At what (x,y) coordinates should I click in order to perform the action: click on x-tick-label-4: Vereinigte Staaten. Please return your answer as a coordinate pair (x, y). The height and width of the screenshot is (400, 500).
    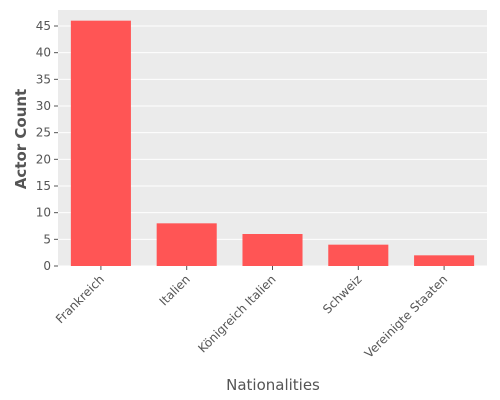
    Looking at the image, I should click on (406, 316).